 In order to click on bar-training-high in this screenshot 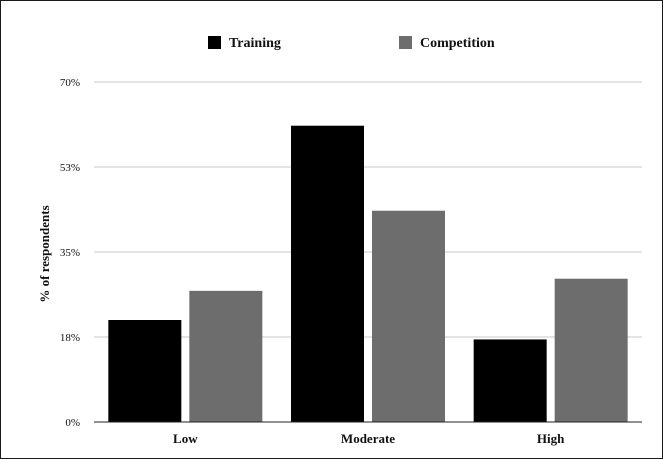, I will do `click(510, 380)`.